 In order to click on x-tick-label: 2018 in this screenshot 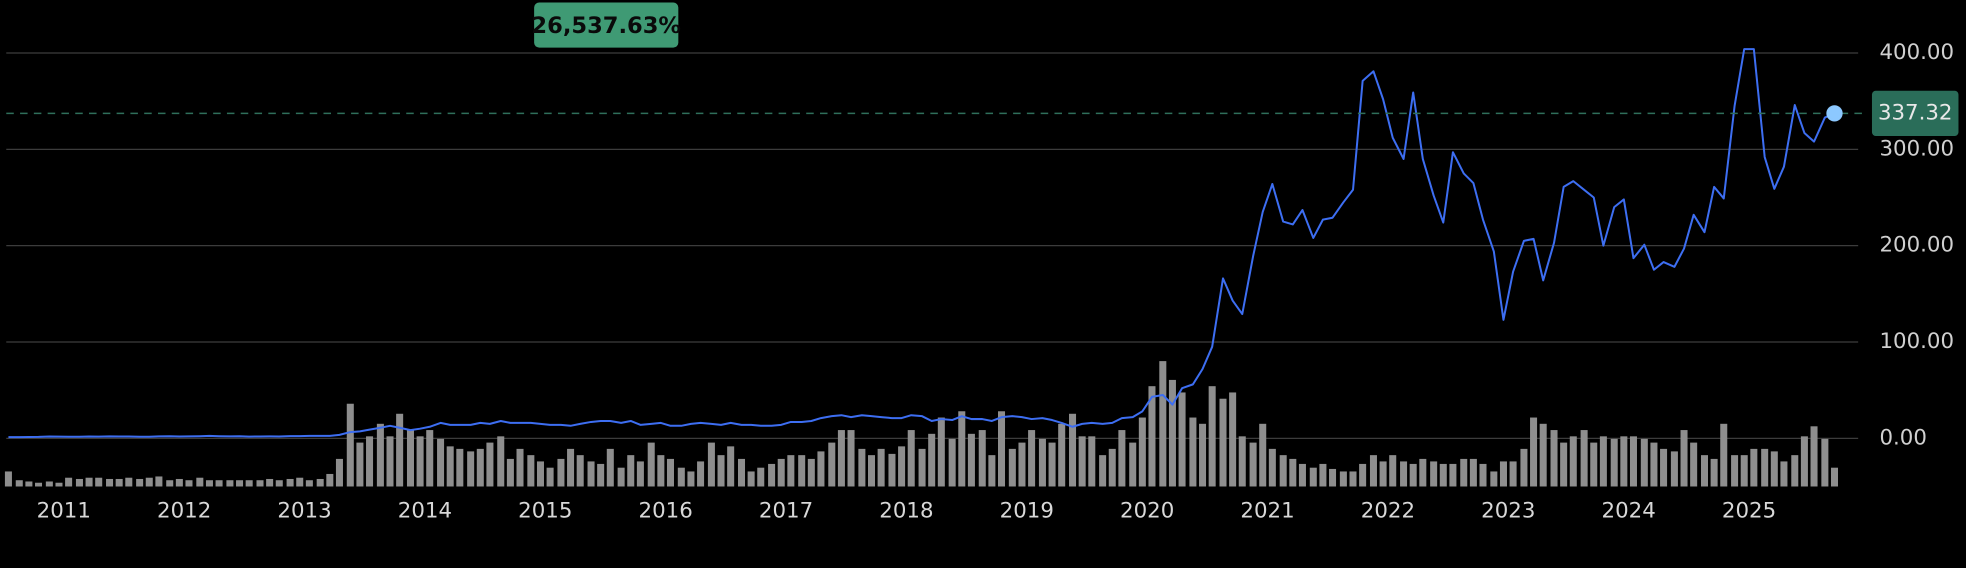, I will do `click(906, 511)`.